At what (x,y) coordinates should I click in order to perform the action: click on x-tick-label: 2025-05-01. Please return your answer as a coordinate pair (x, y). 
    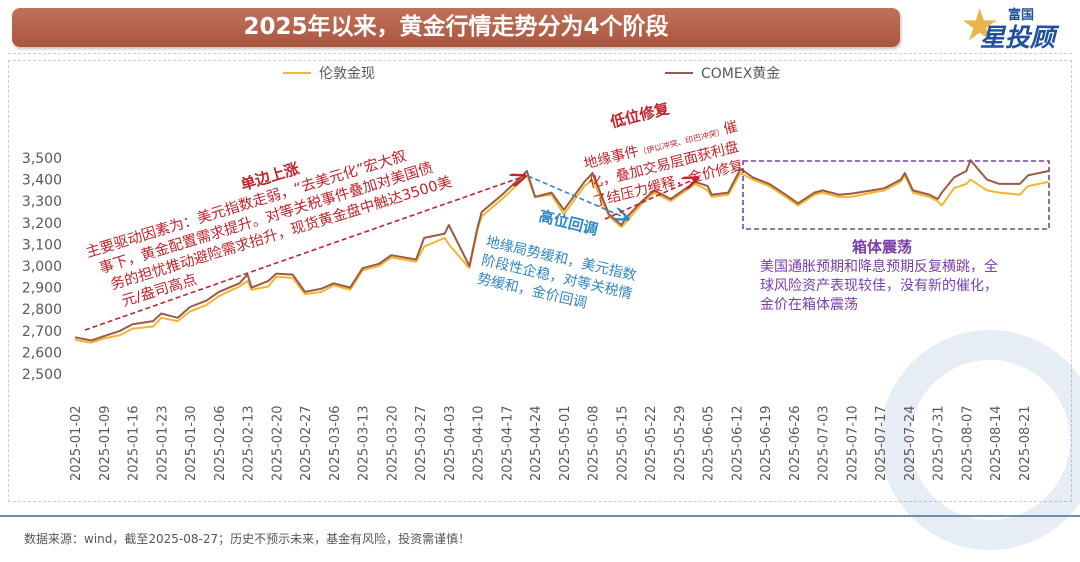
    Looking at the image, I should click on (565, 443).